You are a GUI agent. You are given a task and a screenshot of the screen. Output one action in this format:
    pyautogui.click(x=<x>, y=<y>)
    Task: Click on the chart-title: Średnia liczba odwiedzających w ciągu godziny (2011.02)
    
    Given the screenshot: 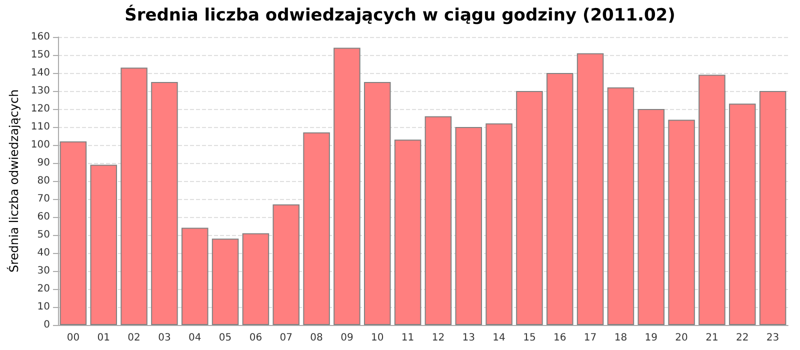 What is the action you would take?
    pyautogui.click(x=400, y=15)
    